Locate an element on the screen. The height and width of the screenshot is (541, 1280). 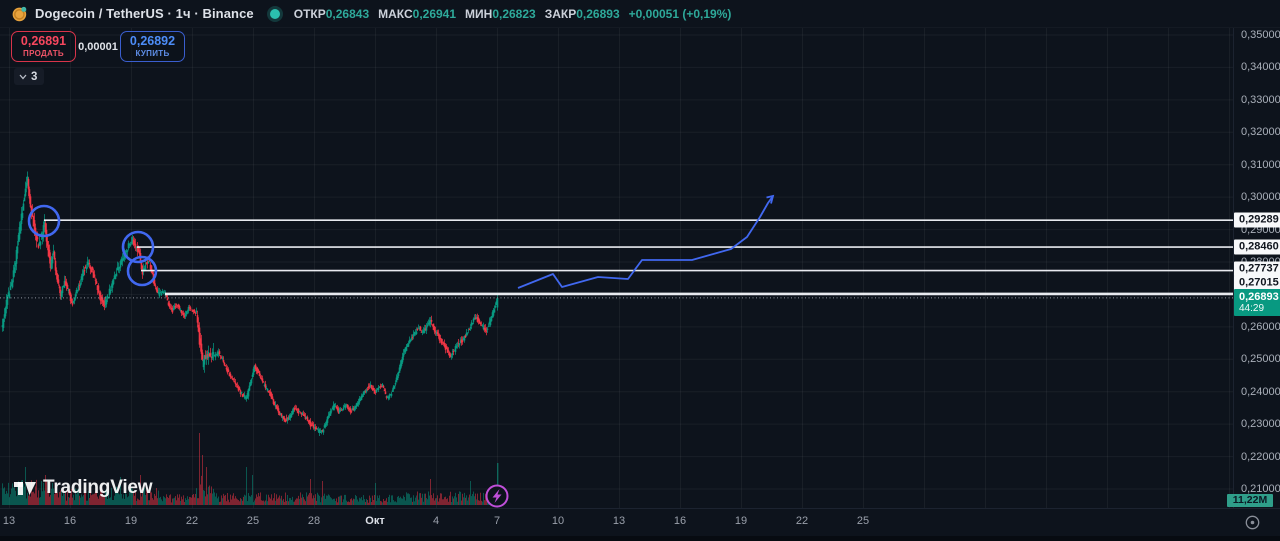
buy-price: 0,26892 is located at coordinates (152, 41).